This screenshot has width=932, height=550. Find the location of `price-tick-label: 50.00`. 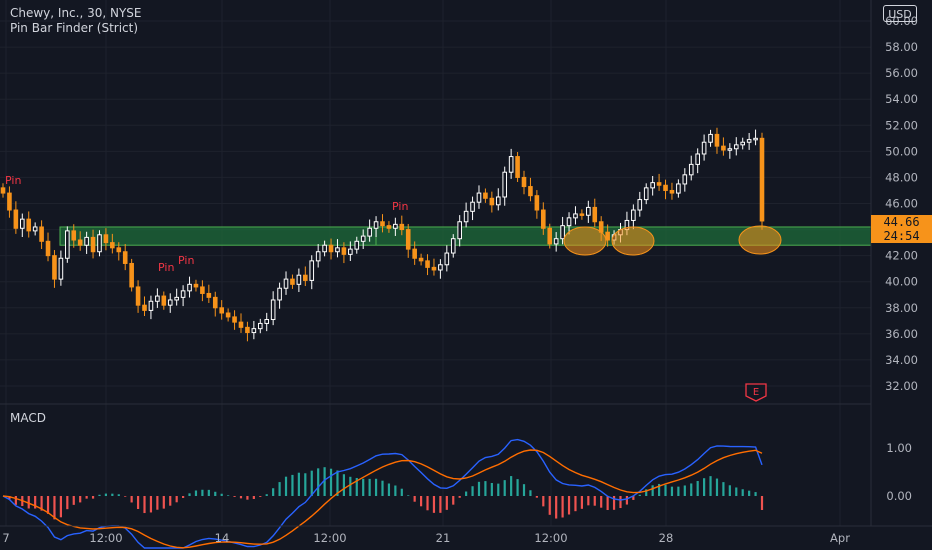

price-tick-label: 50.00 is located at coordinates (901, 151).